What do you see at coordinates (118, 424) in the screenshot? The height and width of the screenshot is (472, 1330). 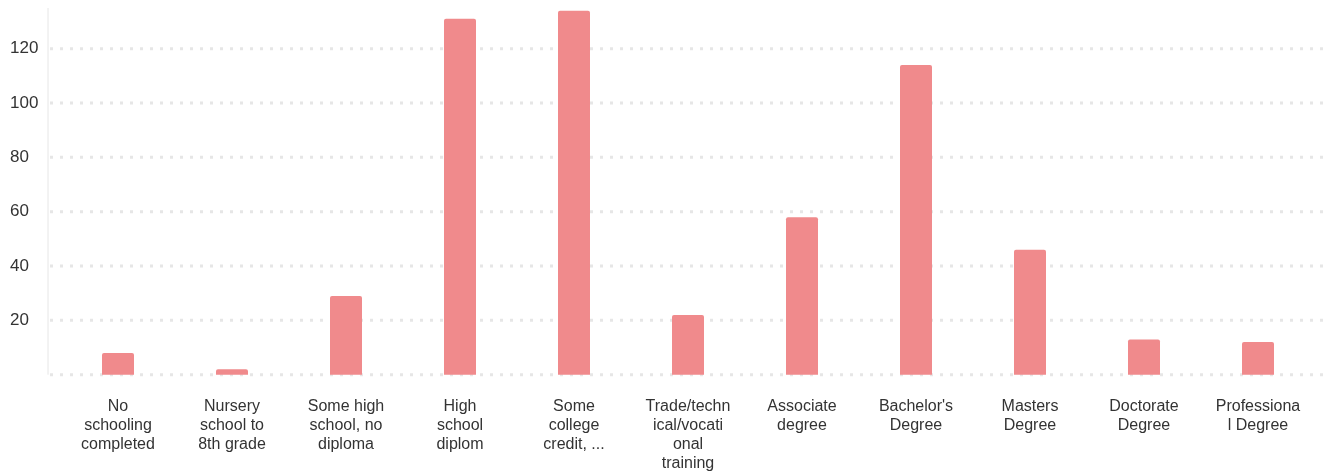 I see `x-tick-label: No schooling completed` at bounding box center [118, 424].